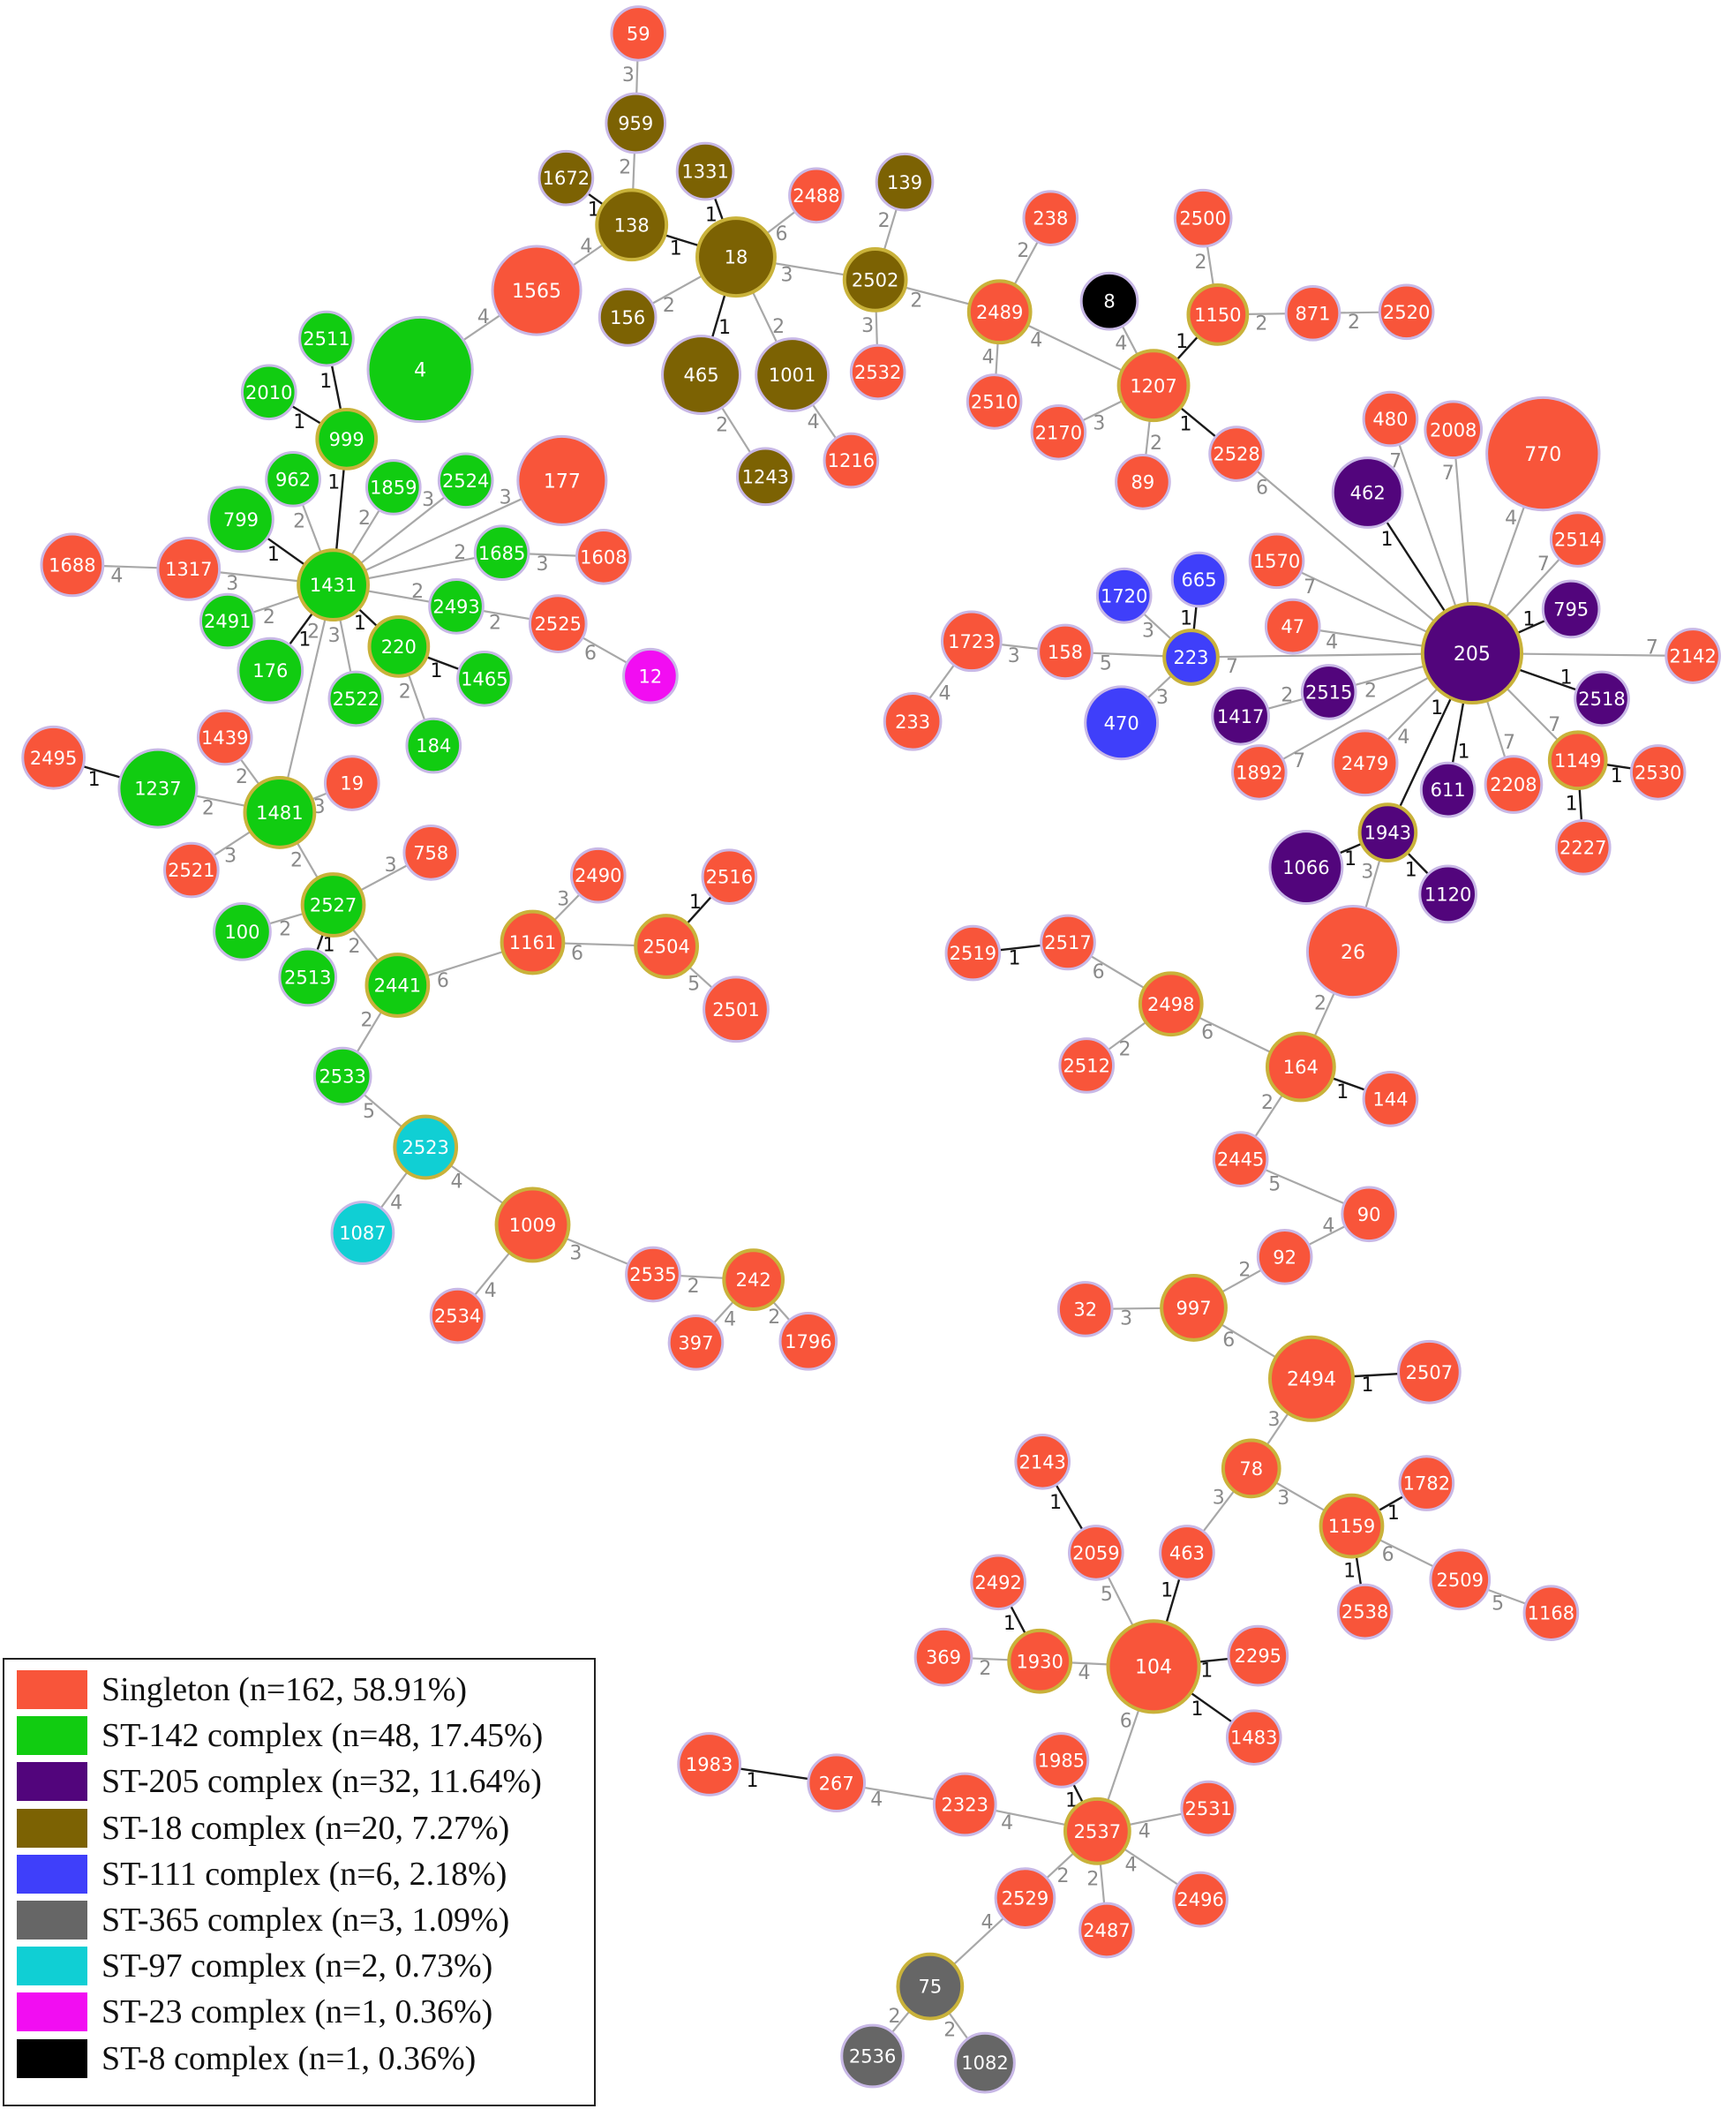 This screenshot has width=1736, height=2109. I want to click on node-2059: 2059, so click(1096, 1553).